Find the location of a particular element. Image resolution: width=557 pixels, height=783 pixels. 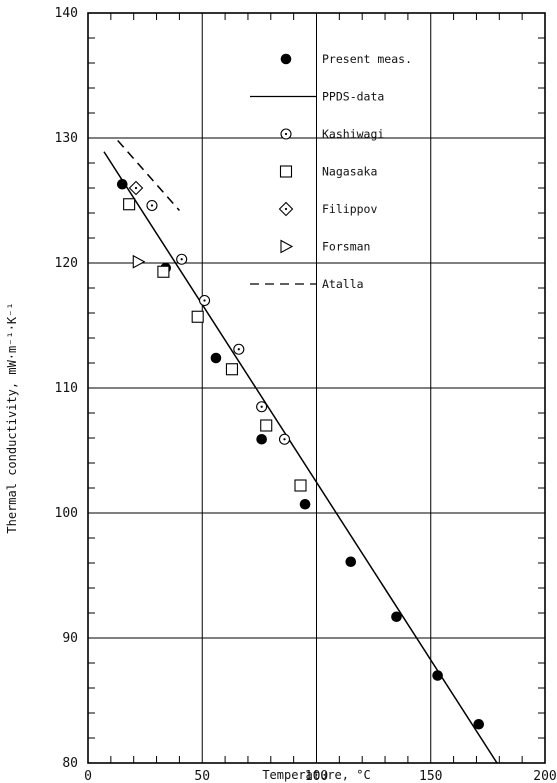

legend-label: Kashiwagi is located at coordinates (353, 134).